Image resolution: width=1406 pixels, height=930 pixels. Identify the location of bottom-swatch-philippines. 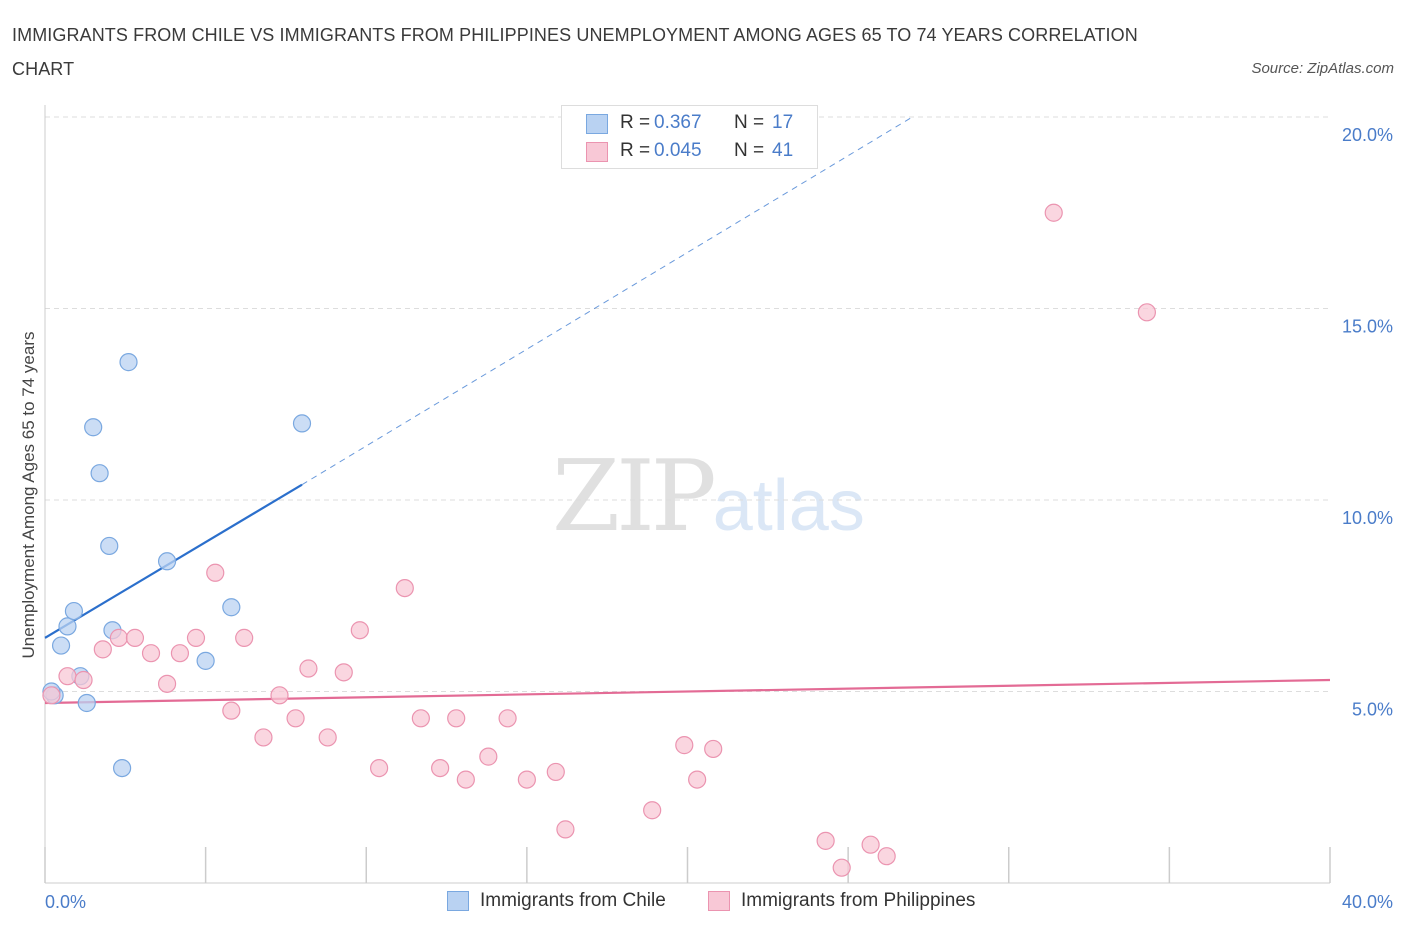
(719, 901).